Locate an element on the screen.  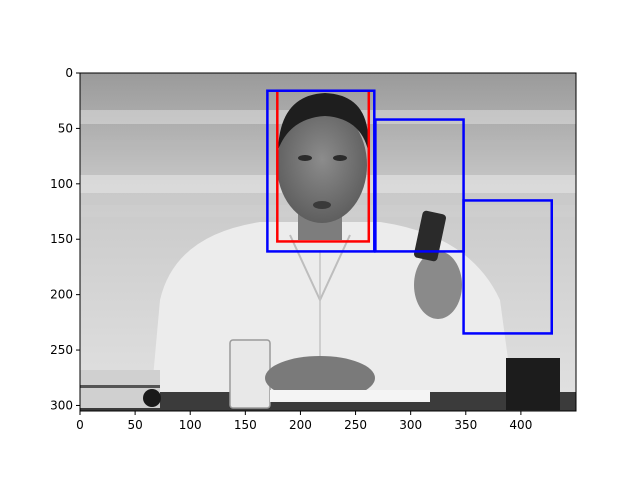
y-axis: 0 50 100 150 200 250 300 is located at coordinates (65, 239).